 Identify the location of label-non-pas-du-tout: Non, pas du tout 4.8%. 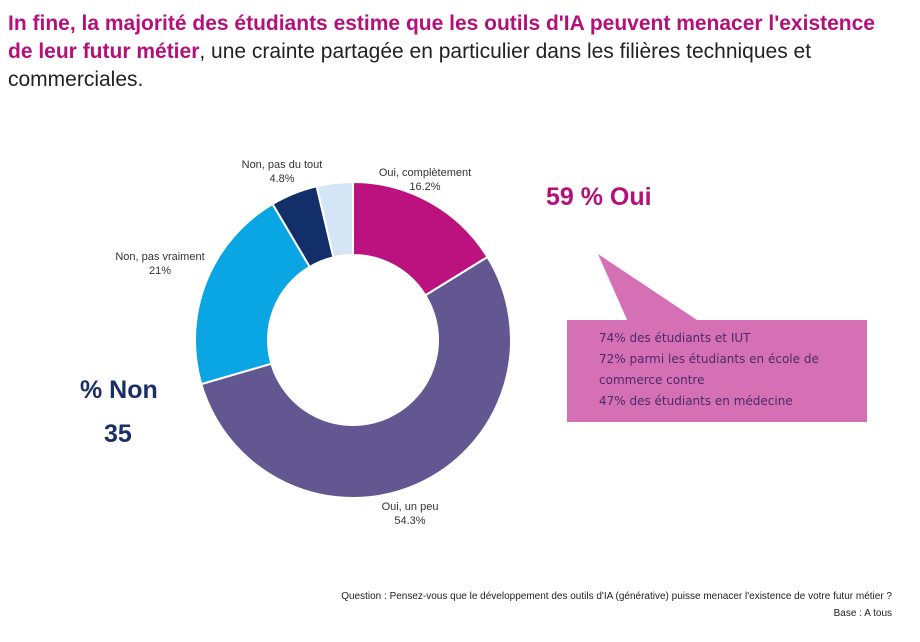
(282, 172).